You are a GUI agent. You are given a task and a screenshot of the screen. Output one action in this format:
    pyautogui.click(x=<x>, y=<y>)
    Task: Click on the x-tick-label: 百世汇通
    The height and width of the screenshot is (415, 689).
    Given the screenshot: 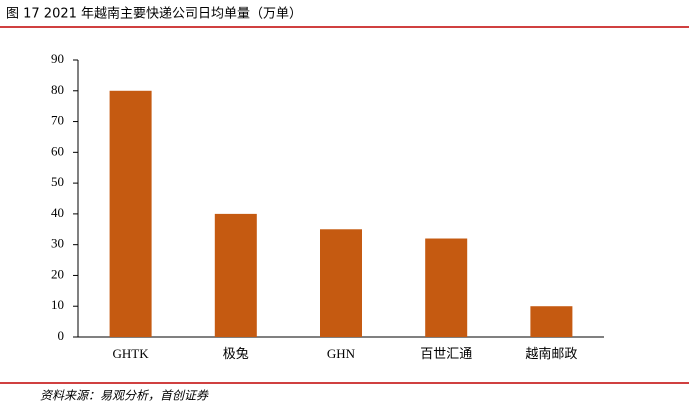 What is the action you would take?
    pyautogui.click(x=446, y=353)
    